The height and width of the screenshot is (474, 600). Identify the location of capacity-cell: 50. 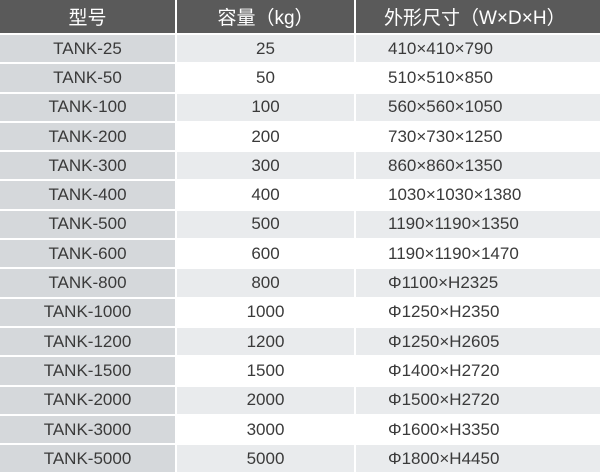
(266, 79).